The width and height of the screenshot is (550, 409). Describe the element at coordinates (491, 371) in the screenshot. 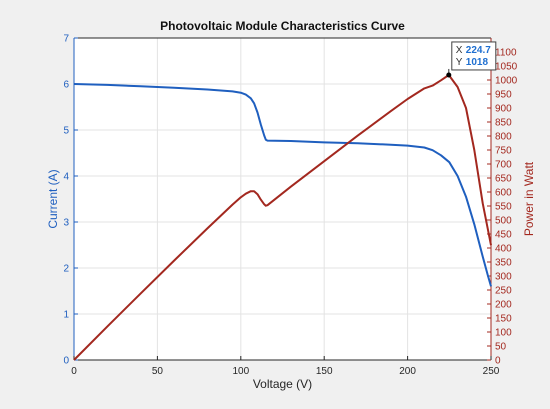

I see `x-tick-label: 250` at that location.